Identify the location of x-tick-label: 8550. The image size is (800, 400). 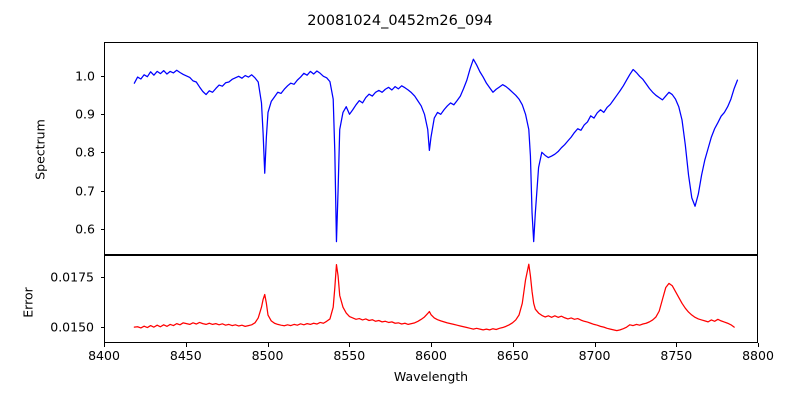
(349, 355).